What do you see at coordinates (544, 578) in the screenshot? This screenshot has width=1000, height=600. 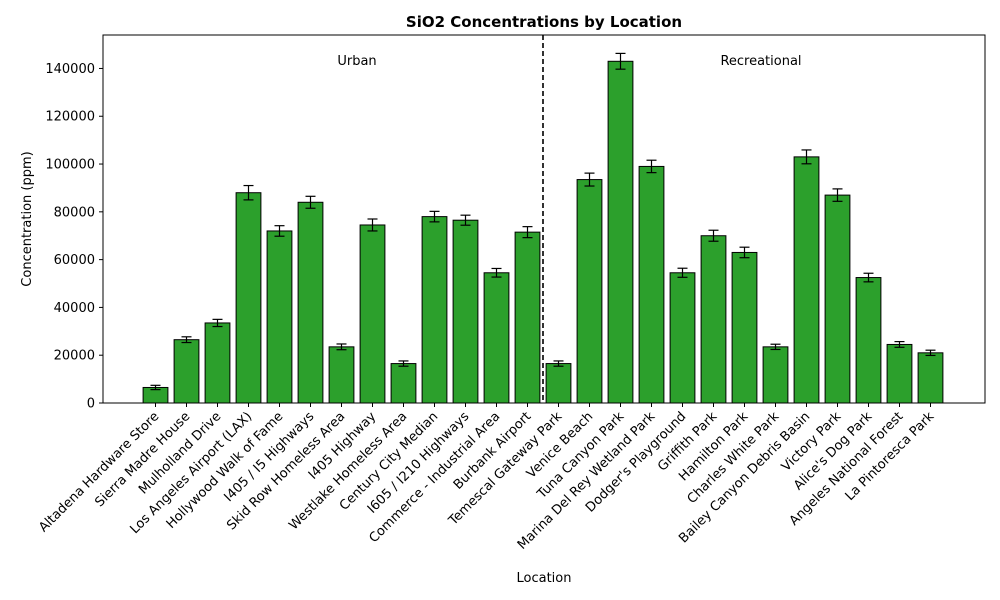 I see `x-axis-label: Location` at bounding box center [544, 578].